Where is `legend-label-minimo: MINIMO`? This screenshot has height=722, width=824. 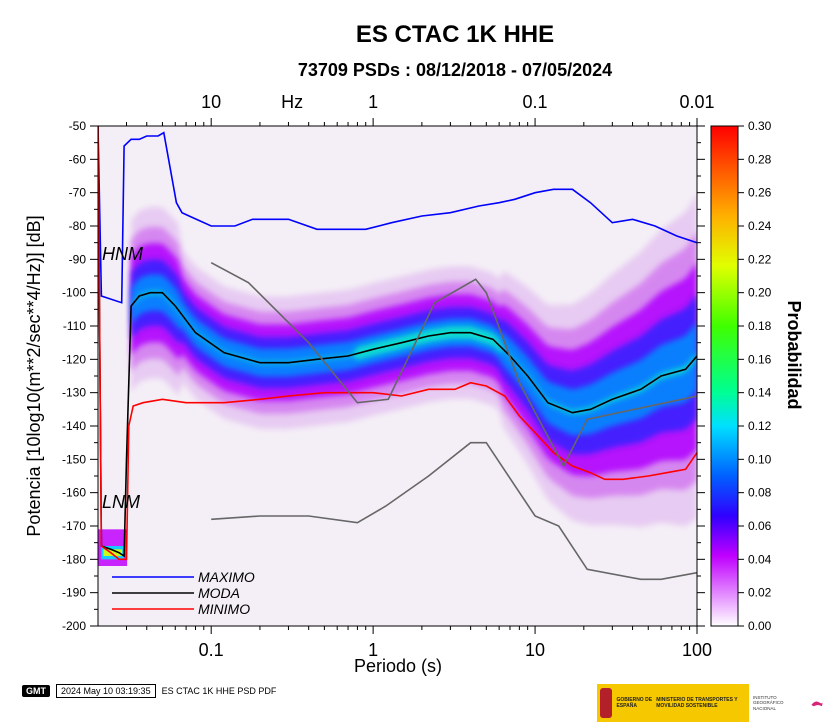
legend-label-minimo: MINIMO is located at coordinates (224, 609).